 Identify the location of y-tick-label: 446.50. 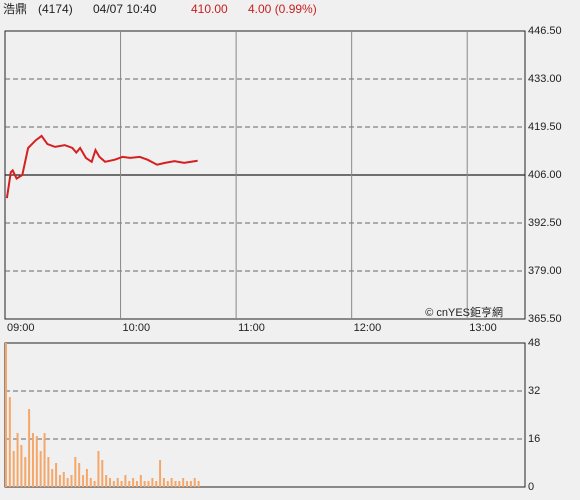
(545, 31).